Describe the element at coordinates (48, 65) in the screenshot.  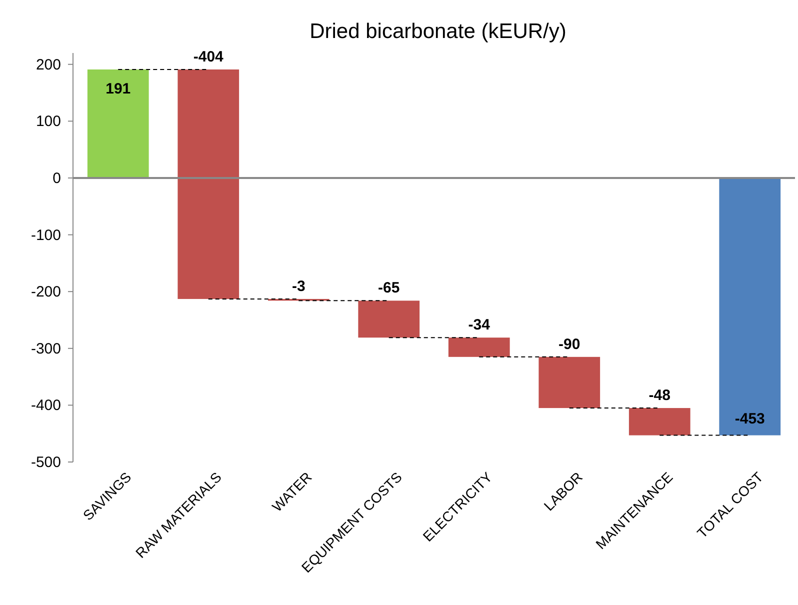
I see `y-tick-label: 200` at that location.